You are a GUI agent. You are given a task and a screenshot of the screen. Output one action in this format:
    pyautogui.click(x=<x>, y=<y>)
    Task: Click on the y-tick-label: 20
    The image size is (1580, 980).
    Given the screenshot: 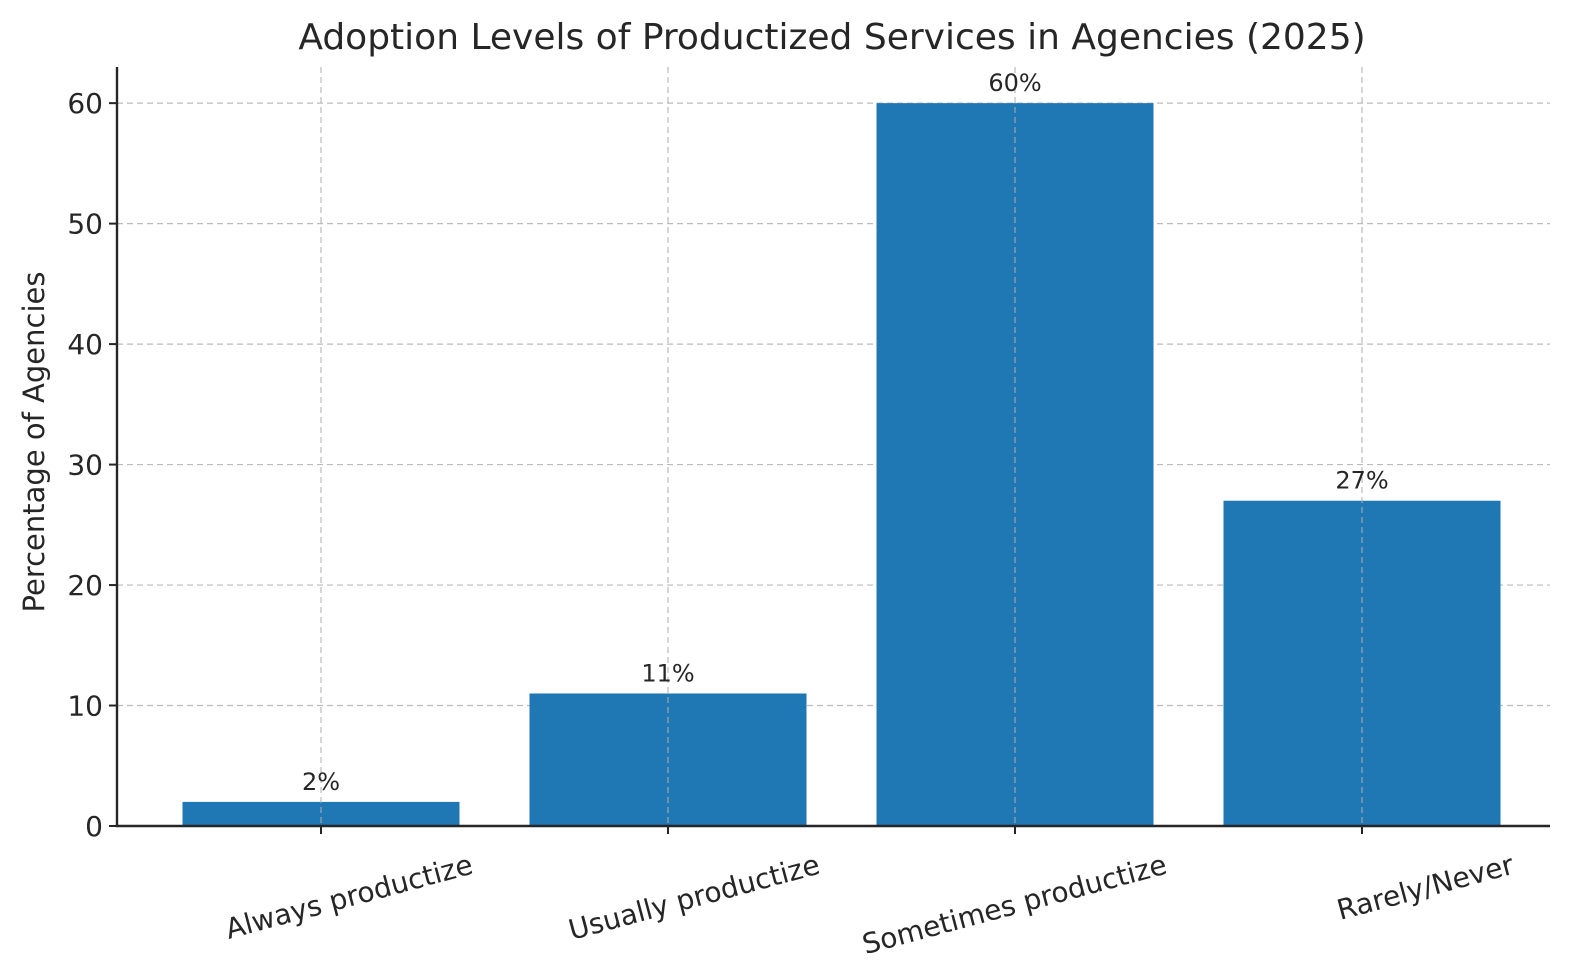 What is the action you would take?
    pyautogui.click(x=85, y=585)
    